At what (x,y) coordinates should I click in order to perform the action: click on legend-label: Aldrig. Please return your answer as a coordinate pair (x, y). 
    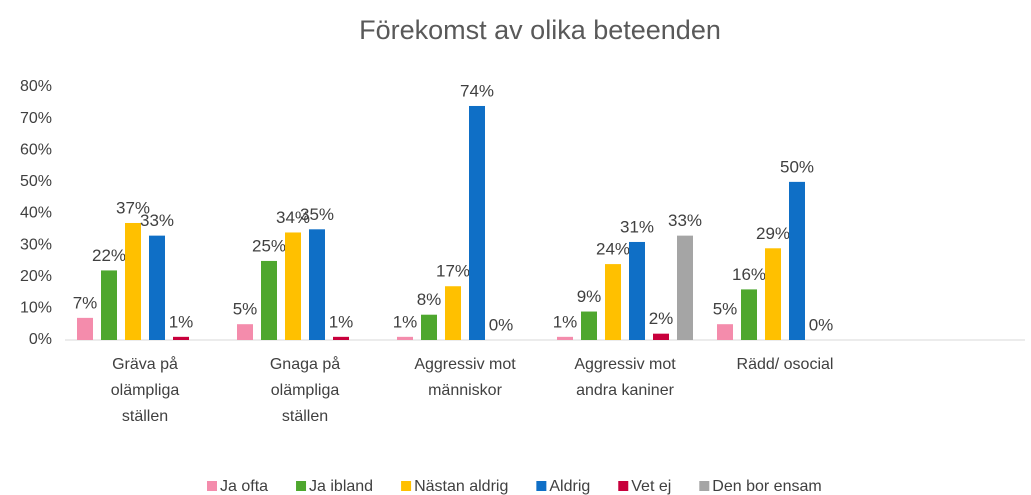
    Looking at the image, I should click on (569, 486).